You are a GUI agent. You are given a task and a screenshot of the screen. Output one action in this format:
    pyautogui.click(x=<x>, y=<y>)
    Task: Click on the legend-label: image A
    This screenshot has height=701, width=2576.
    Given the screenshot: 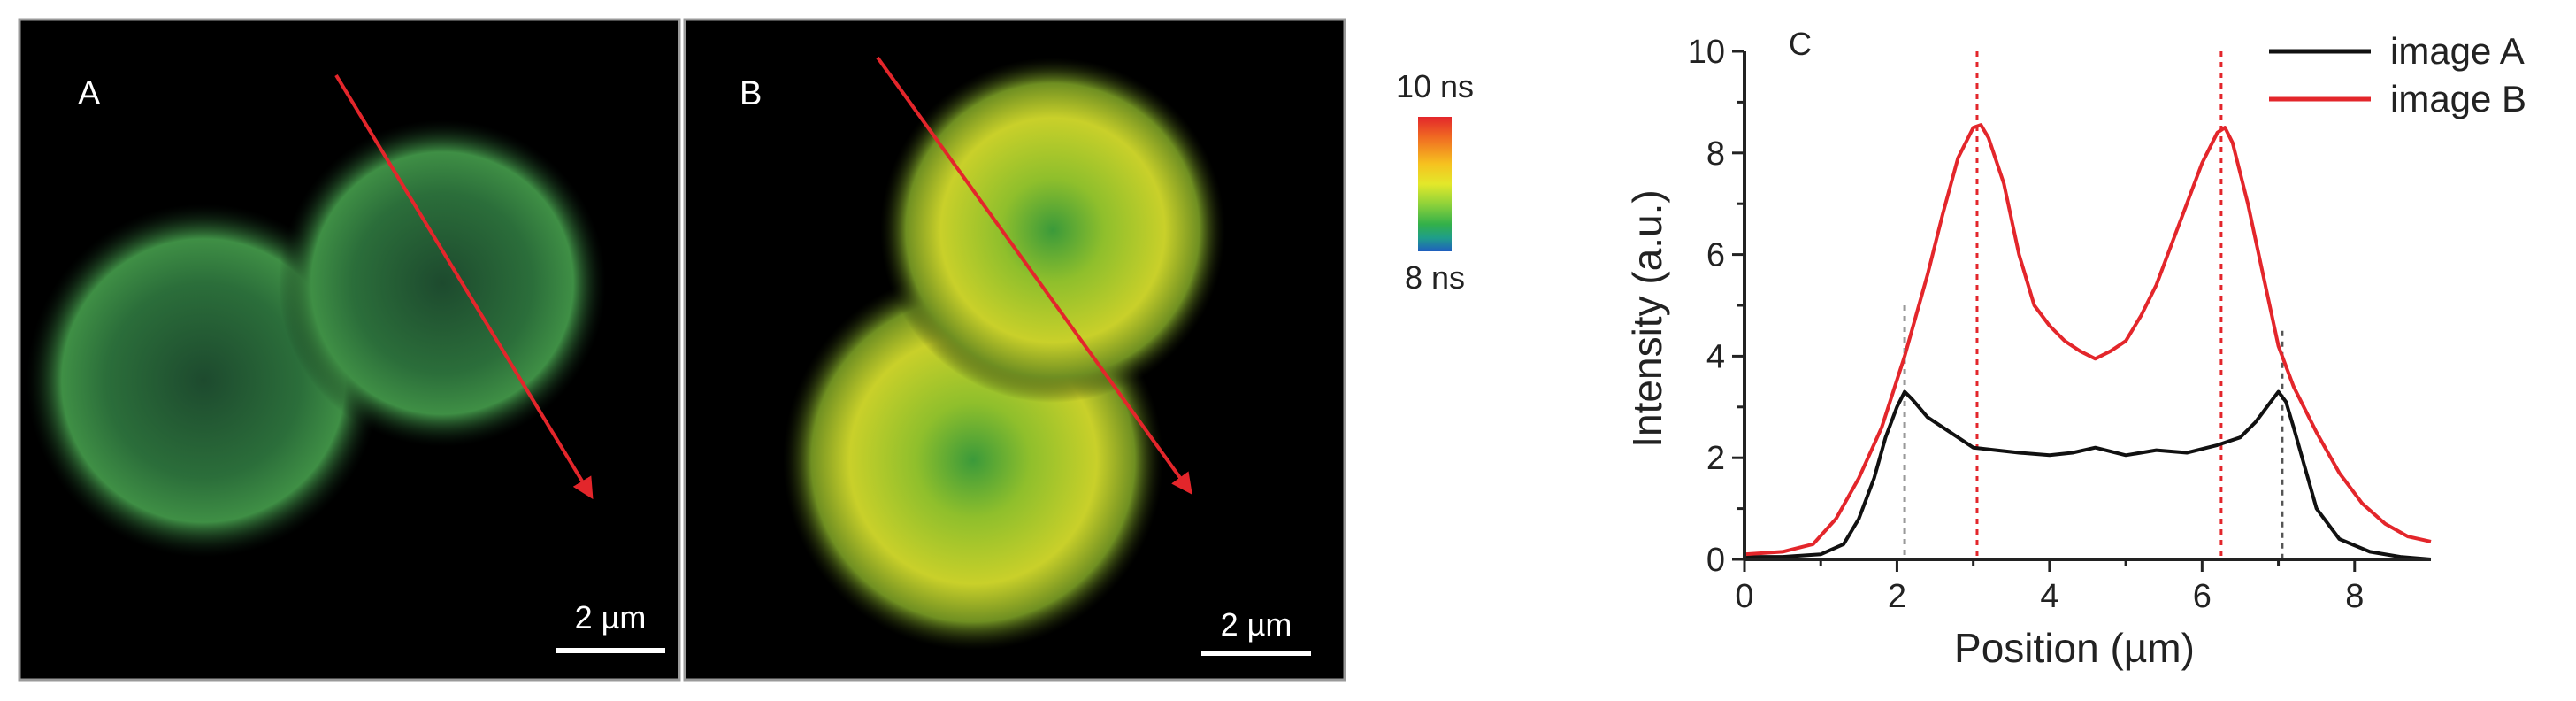 What is the action you would take?
    pyautogui.click(x=2457, y=51)
    